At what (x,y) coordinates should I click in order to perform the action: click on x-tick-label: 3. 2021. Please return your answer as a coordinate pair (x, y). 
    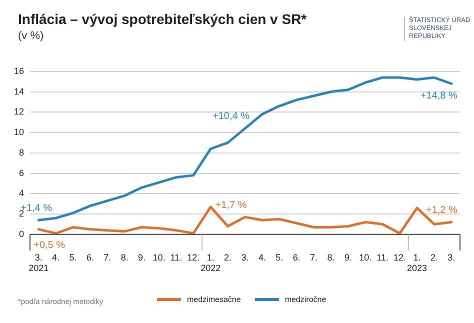
    Looking at the image, I should click on (38, 263).